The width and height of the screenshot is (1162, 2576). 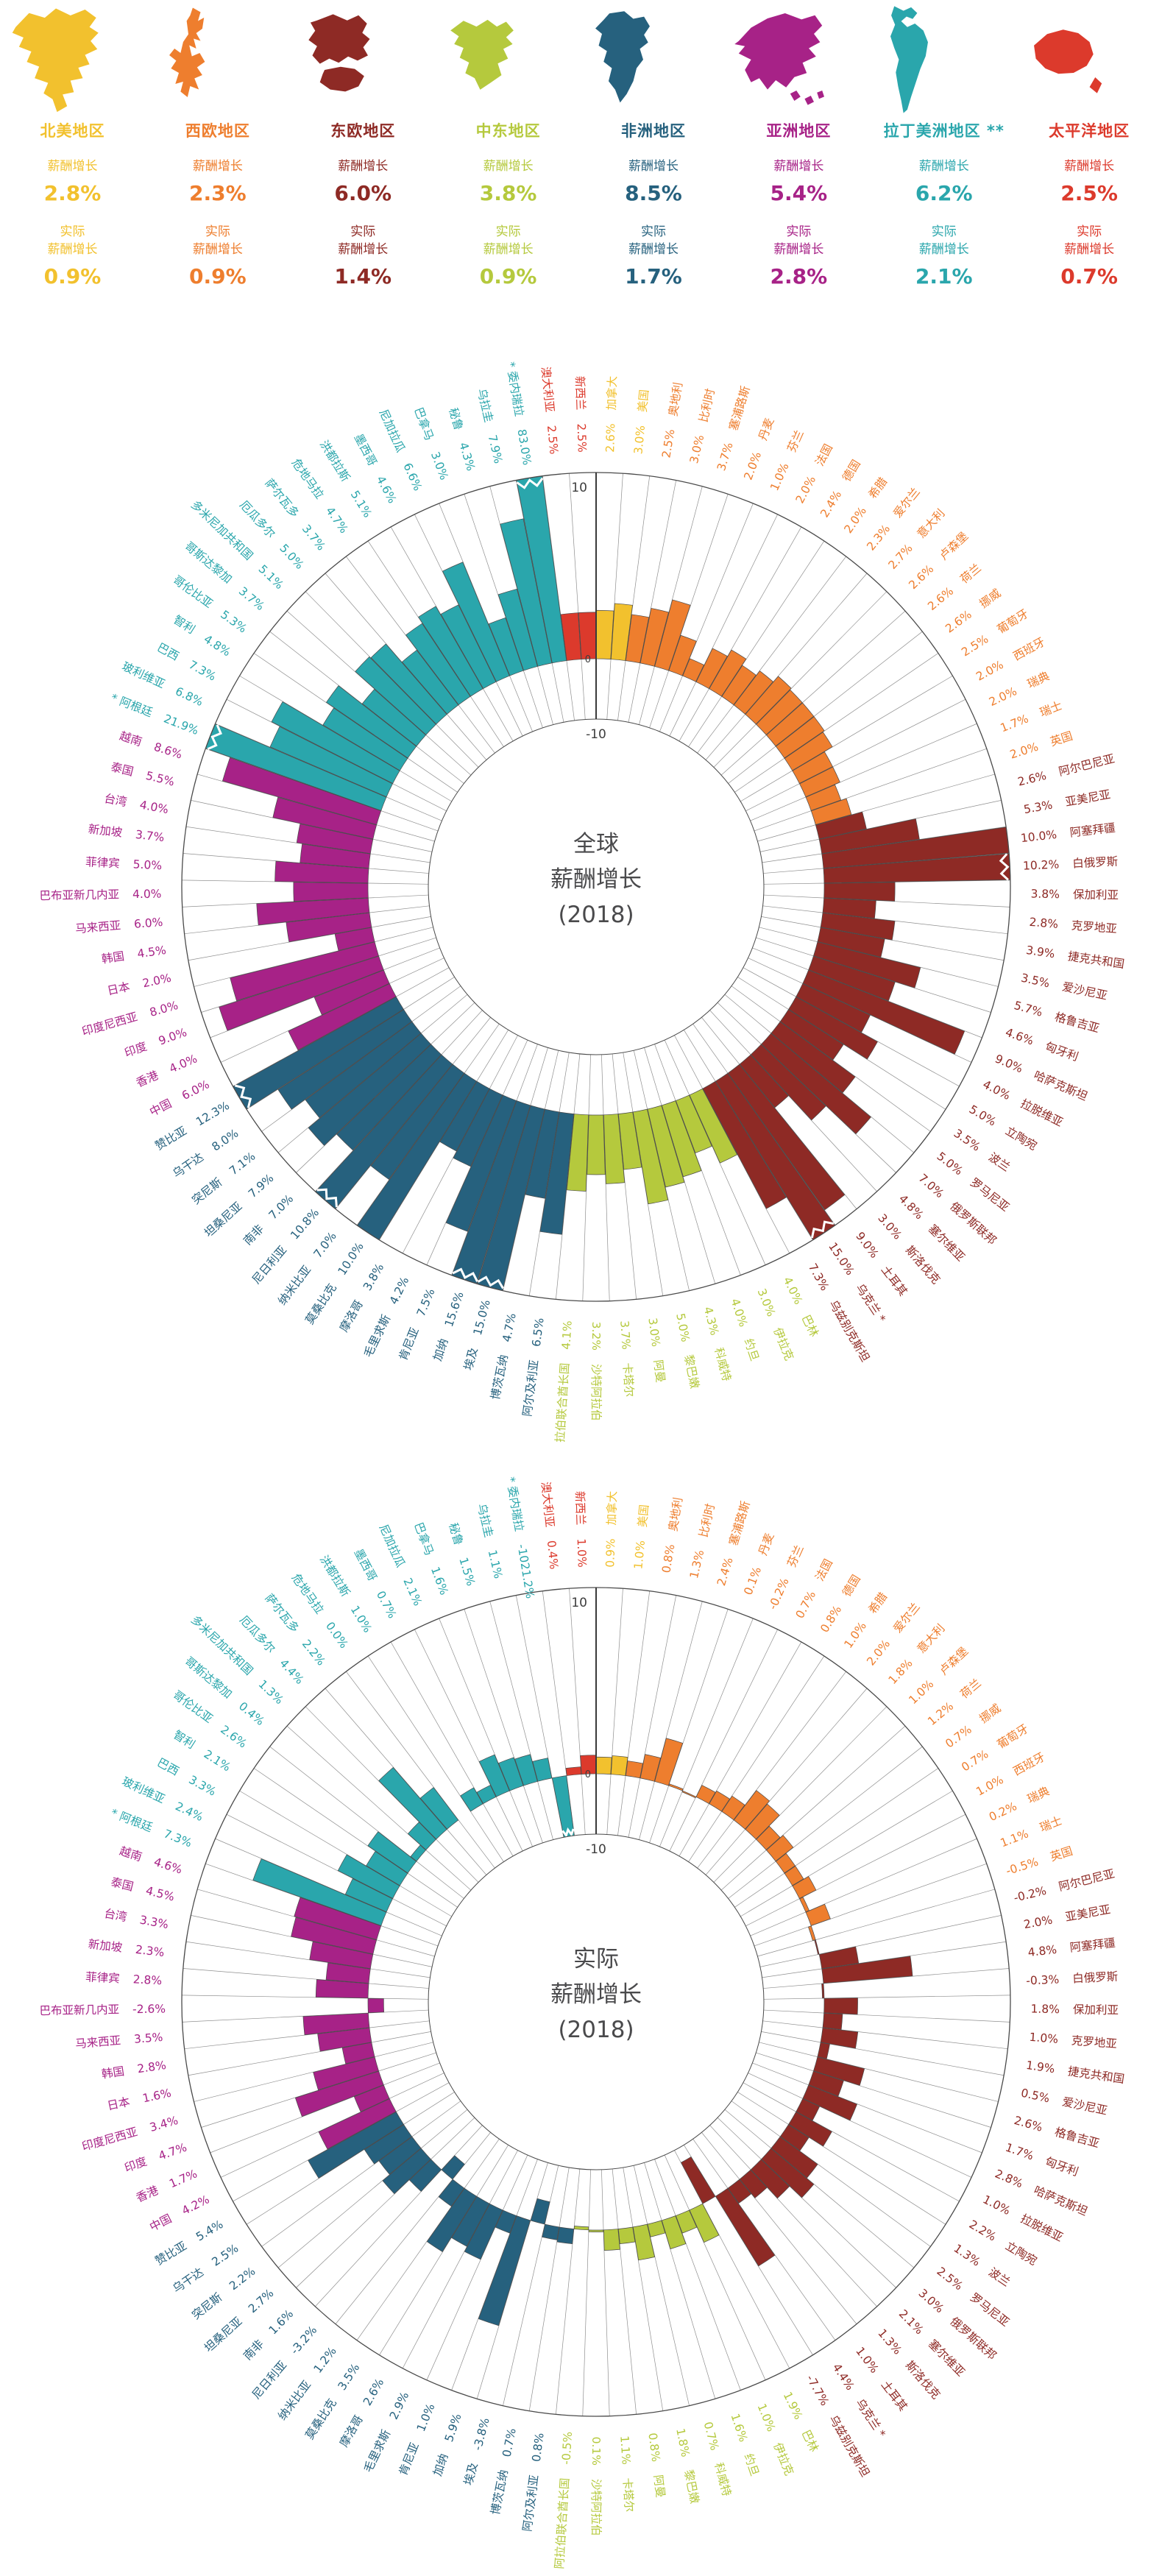 What do you see at coordinates (281, 1207) in the screenshot?
I see `country-value-label: 7.0%` at bounding box center [281, 1207].